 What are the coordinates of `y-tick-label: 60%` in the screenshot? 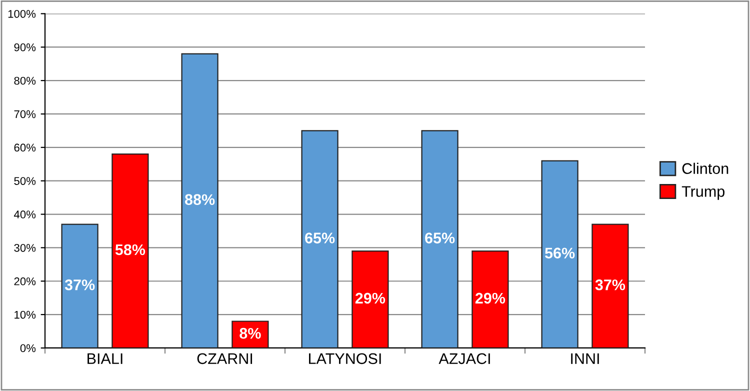 It's located at (25, 148).